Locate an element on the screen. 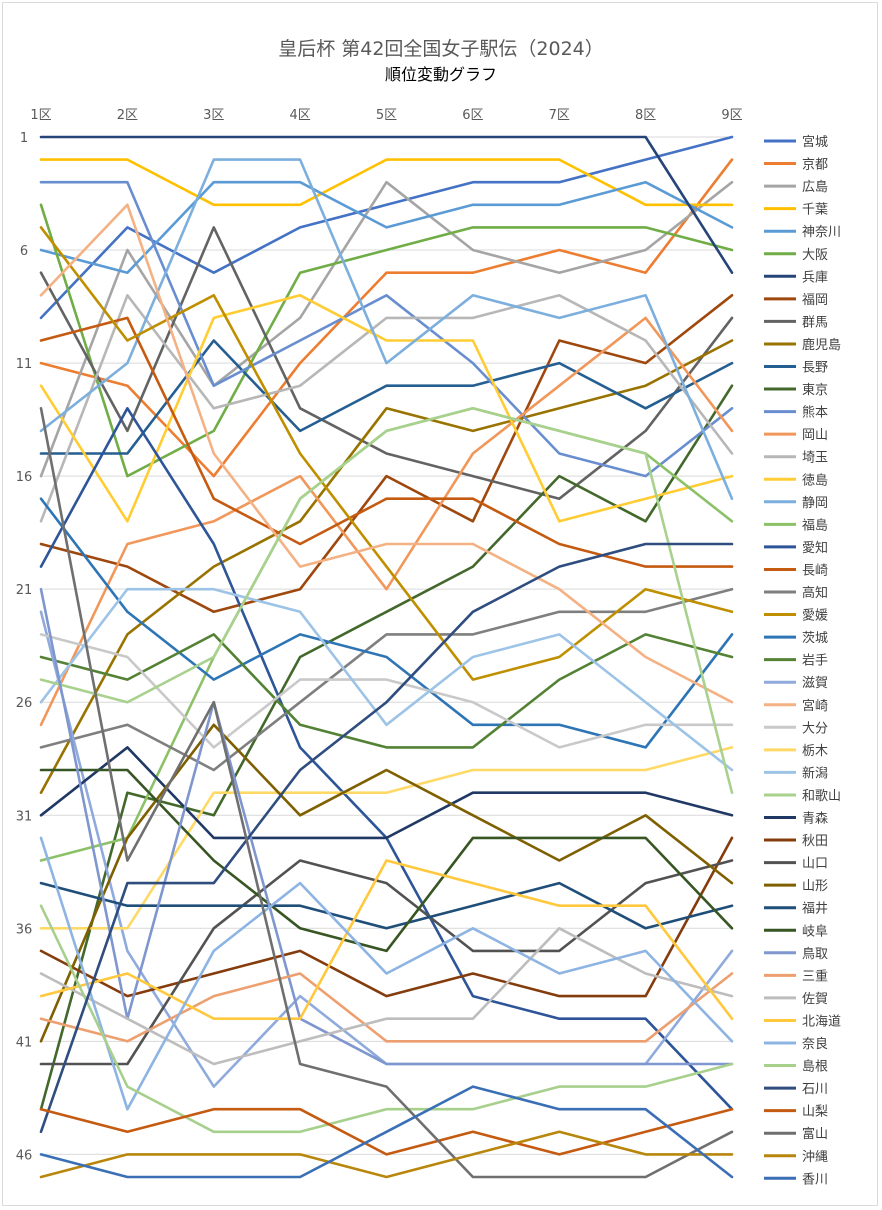  legend-label: 長野 is located at coordinates (815, 368).